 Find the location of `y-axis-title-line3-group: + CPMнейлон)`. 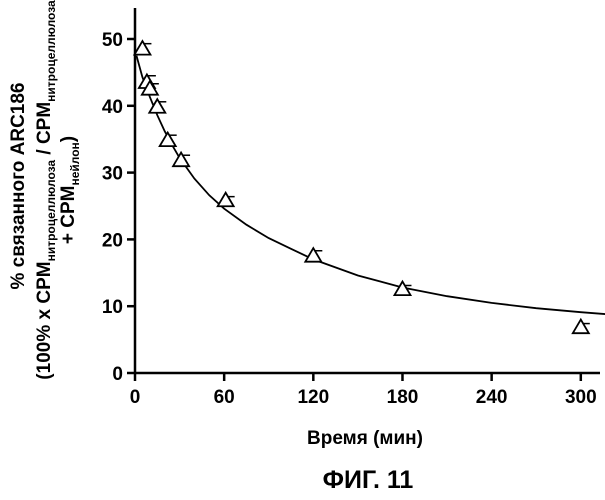

y-axis-title-line3-group: + CPMнейлон) is located at coordinates (70, 190).